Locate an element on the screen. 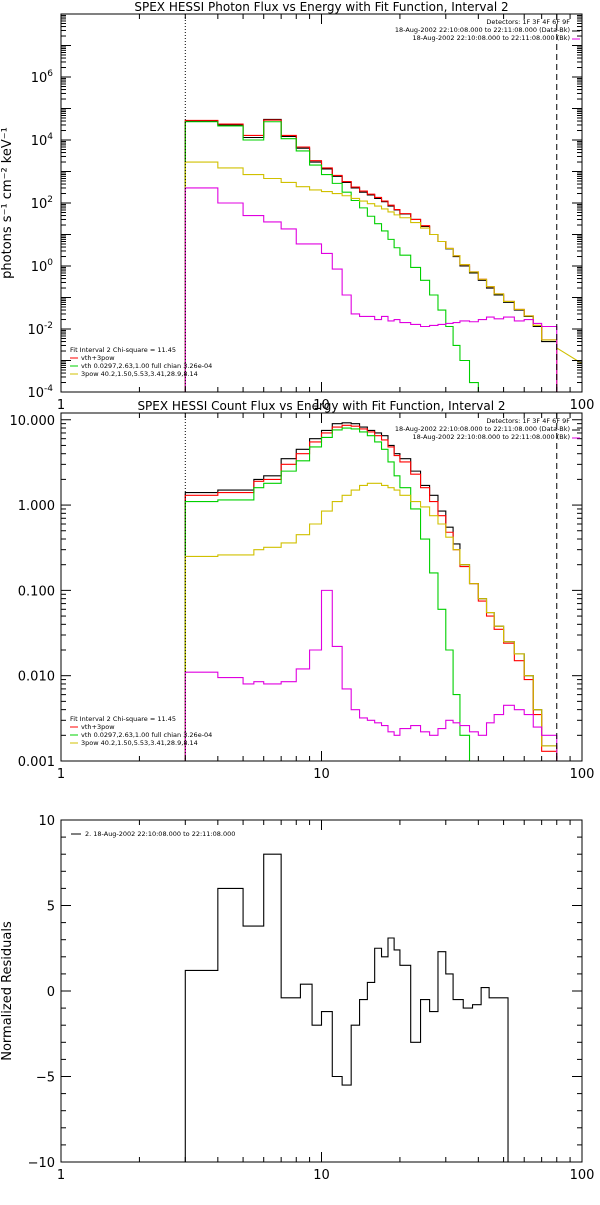 This screenshot has width=600, height=1205. y-tick-label: 1.000 is located at coordinates (36, 506).